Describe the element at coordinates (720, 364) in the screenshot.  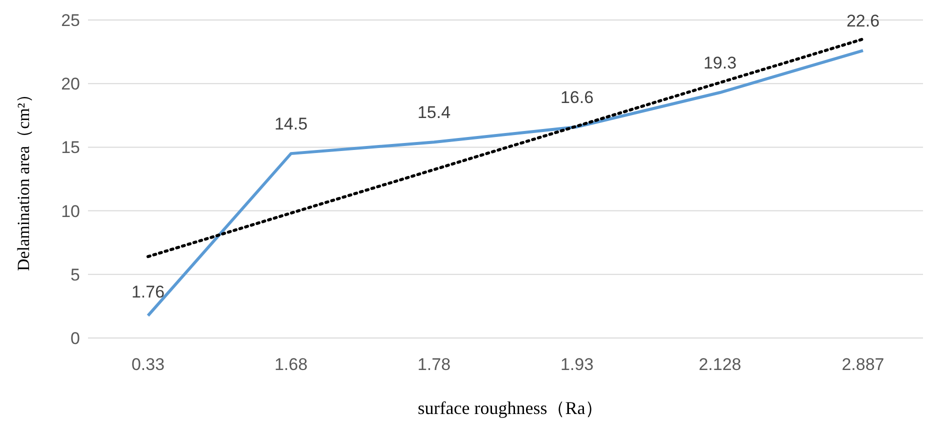
I see `x-tick-label: 2.128` at that location.